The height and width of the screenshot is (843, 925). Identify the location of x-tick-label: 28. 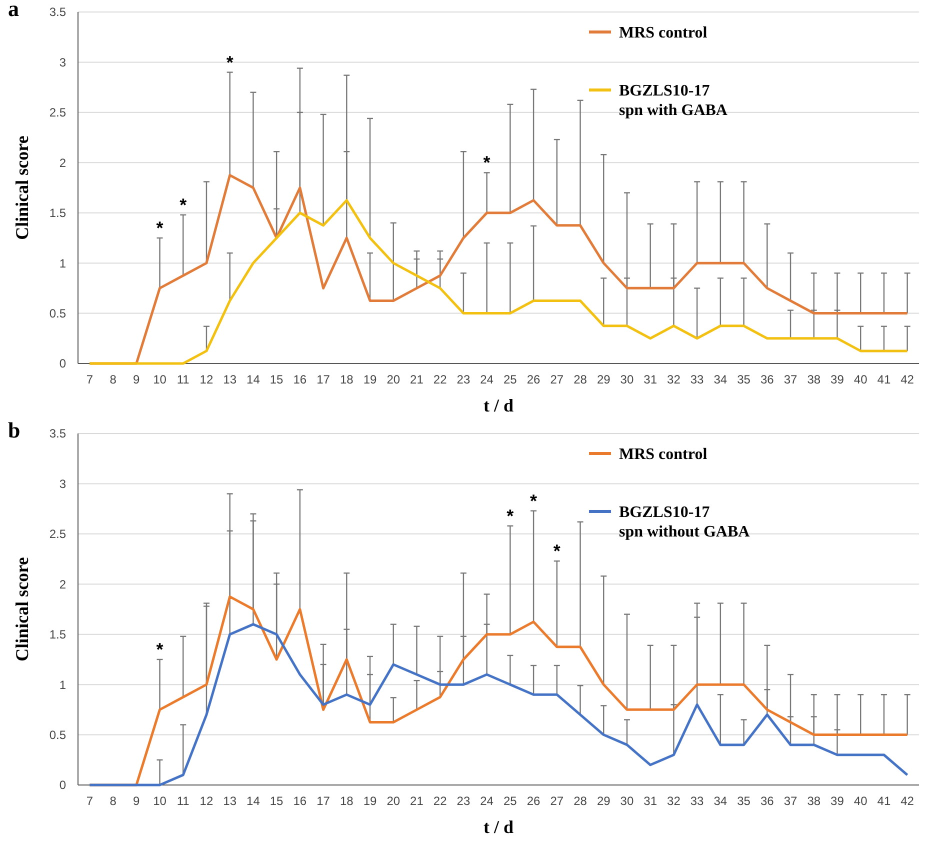
(581, 801).